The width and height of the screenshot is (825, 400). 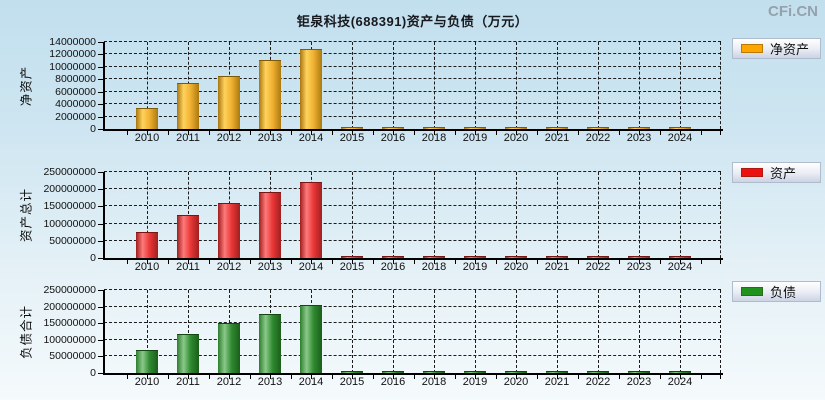 I want to click on cfi-logo: CFi.CN, so click(x=793, y=11).